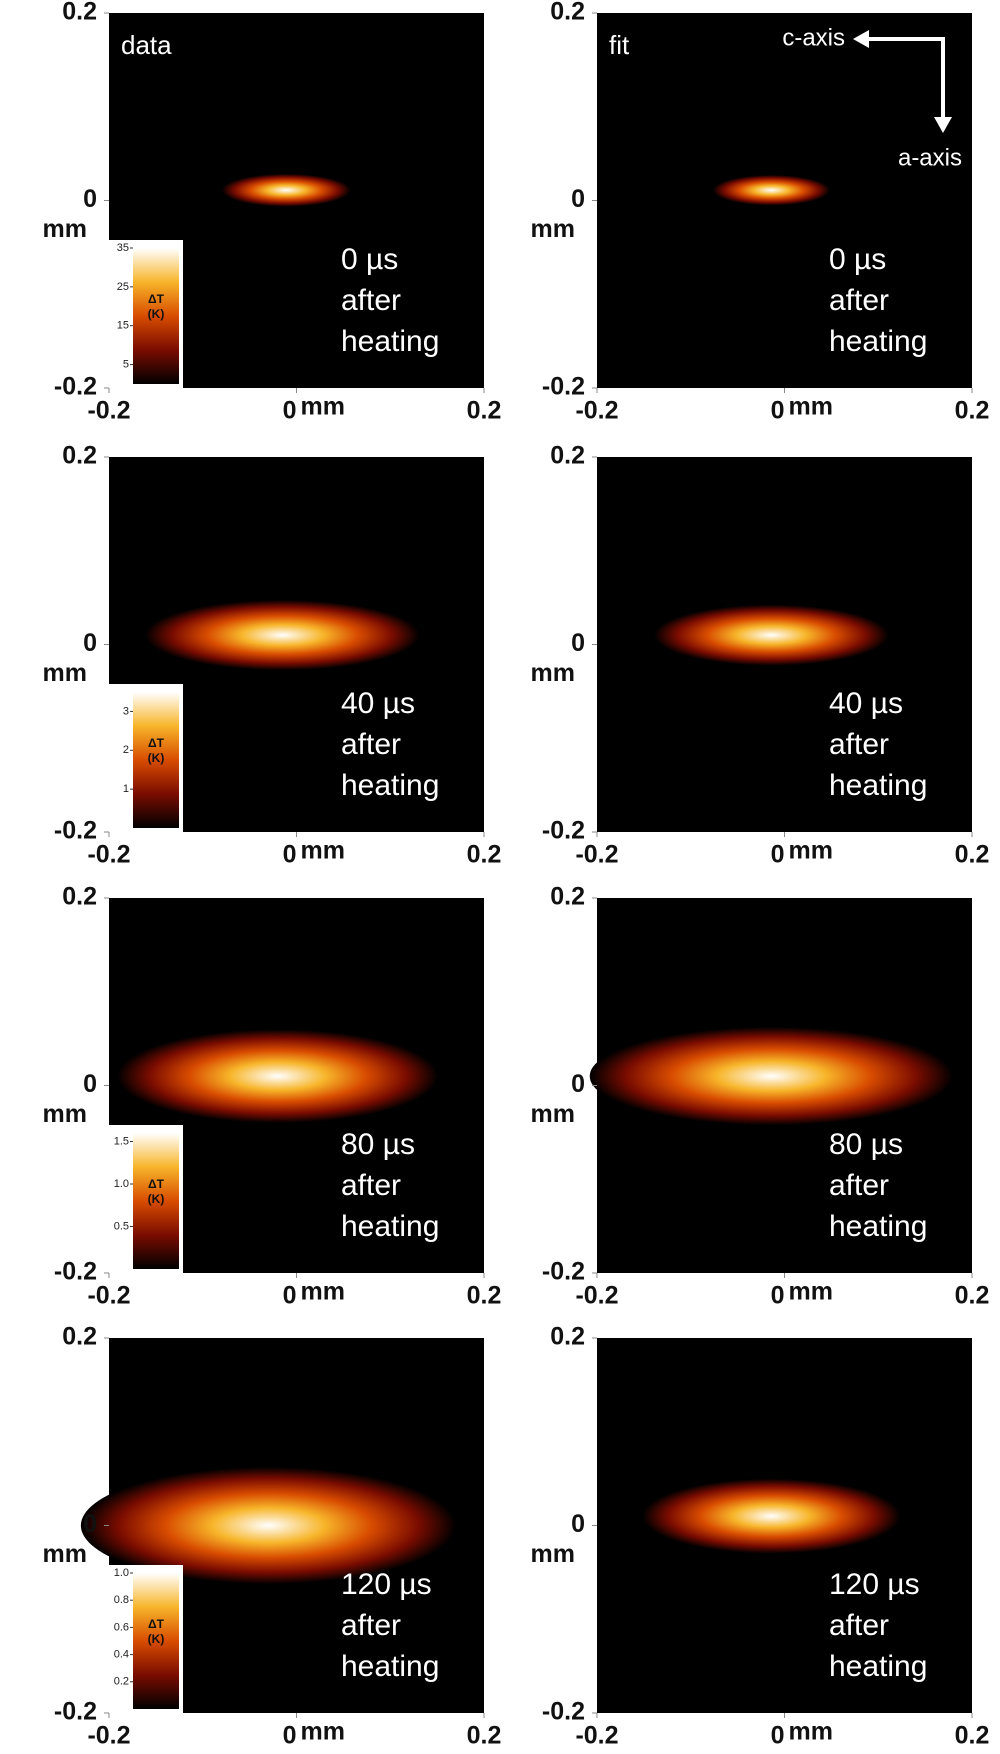 Image resolution: width=1000 pixels, height=1754 pixels. Describe the element at coordinates (121, 1184) in the screenshot. I see `colorbar-tick-label: 1.0` at that location.